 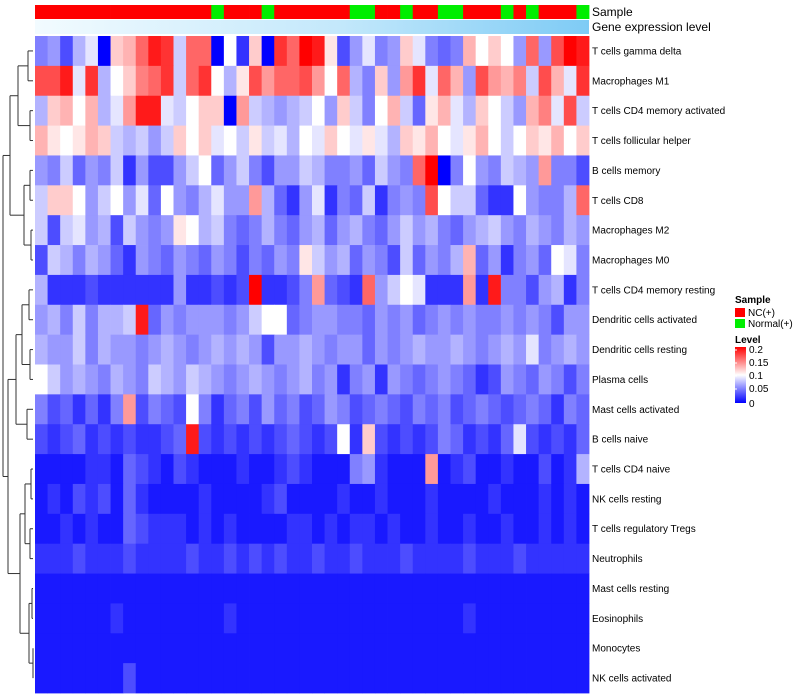 What do you see at coordinates (651, 27) in the screenshot?
I see `gene-annotation-label: Gene expression level` at bounding box center [651, 27].